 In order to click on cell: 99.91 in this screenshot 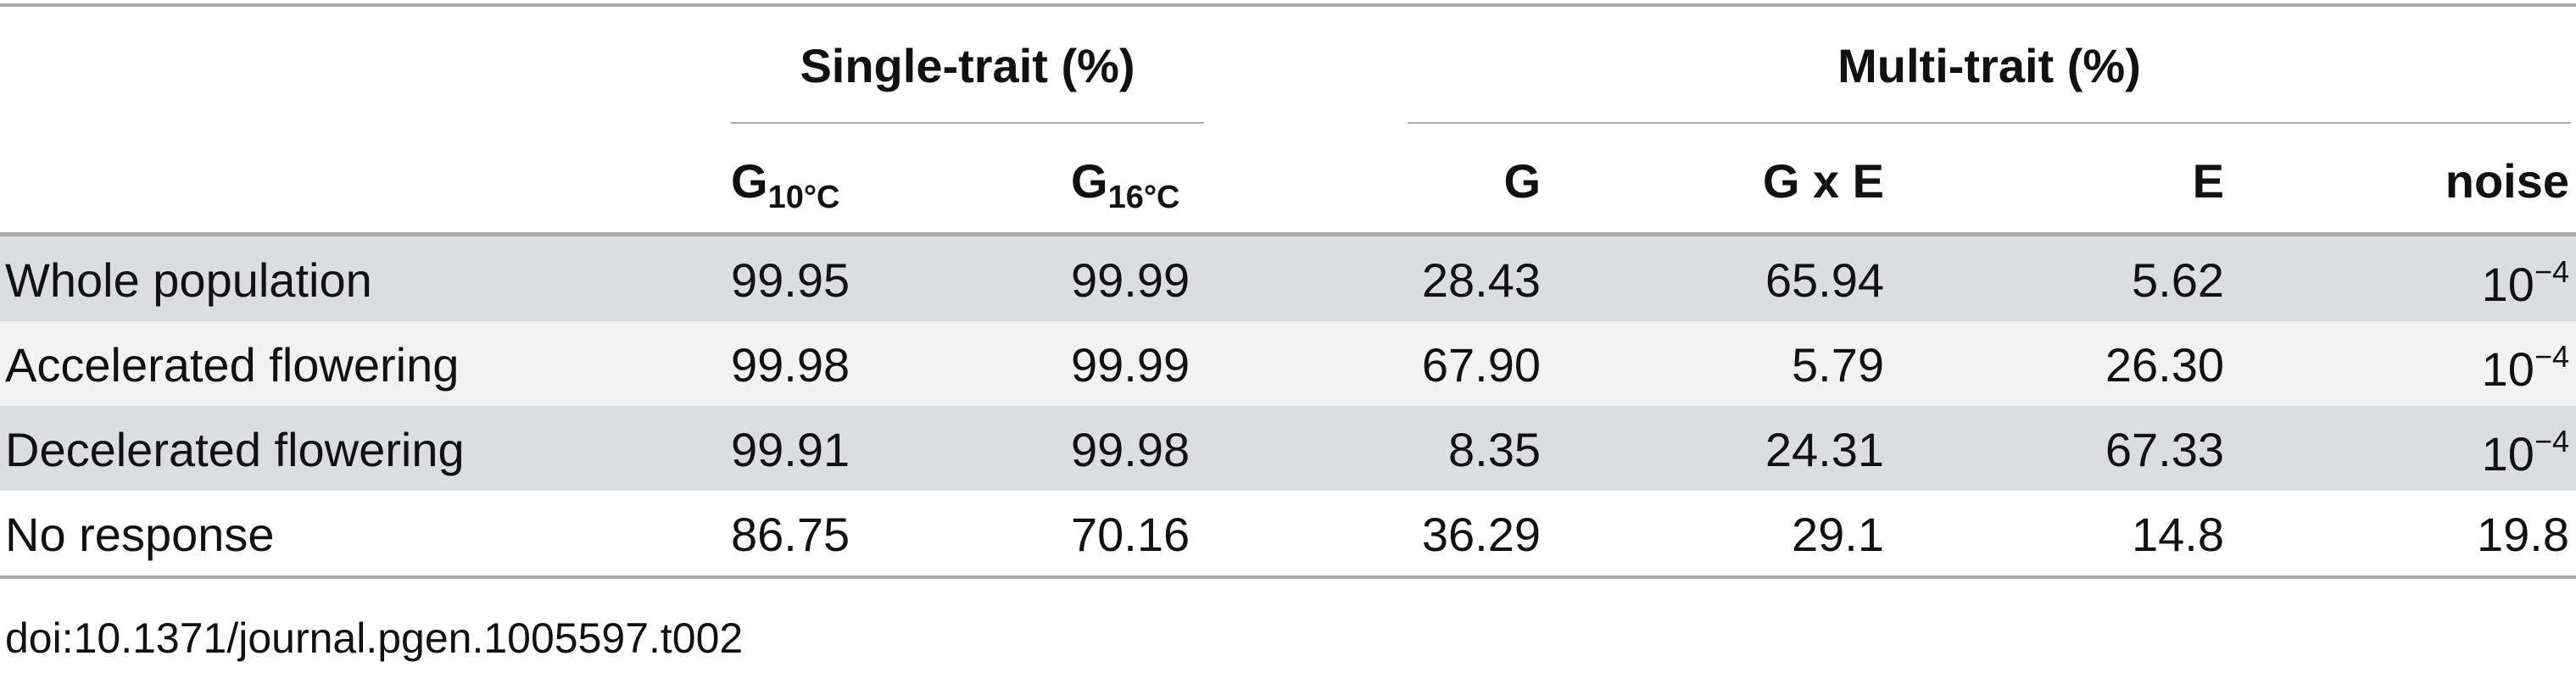, I will do `click(790, 449)`.